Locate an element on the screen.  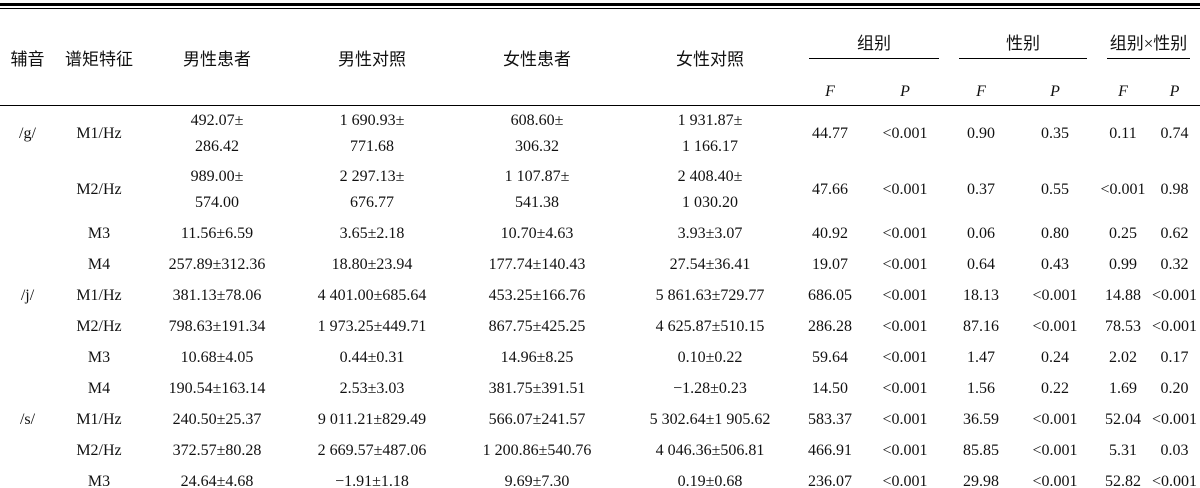
value-cell: 0.90 is located at coordinates (981, 133).